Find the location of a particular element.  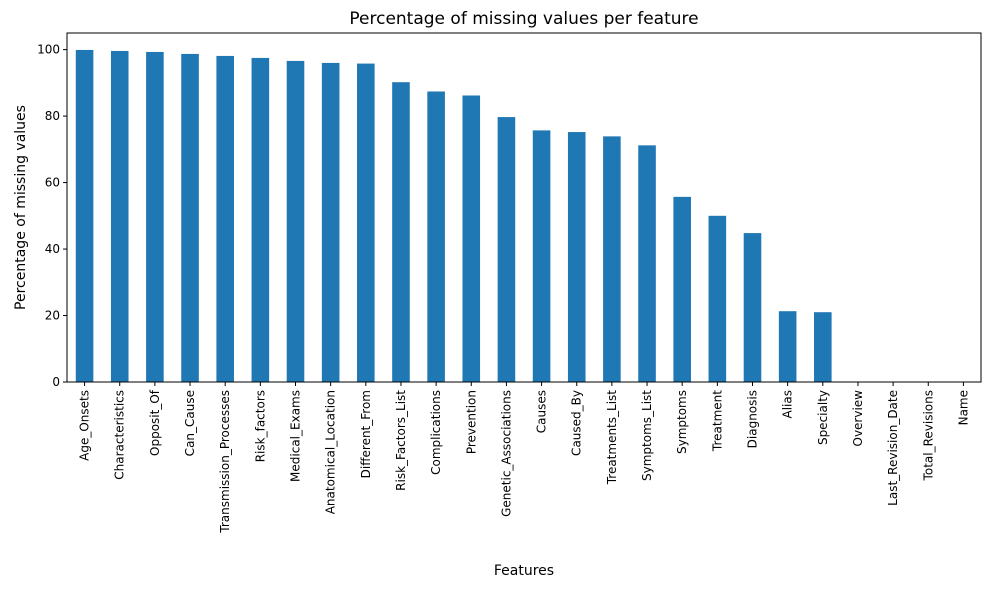

y-tick-label: 60 is located at coordinates (52, 183).